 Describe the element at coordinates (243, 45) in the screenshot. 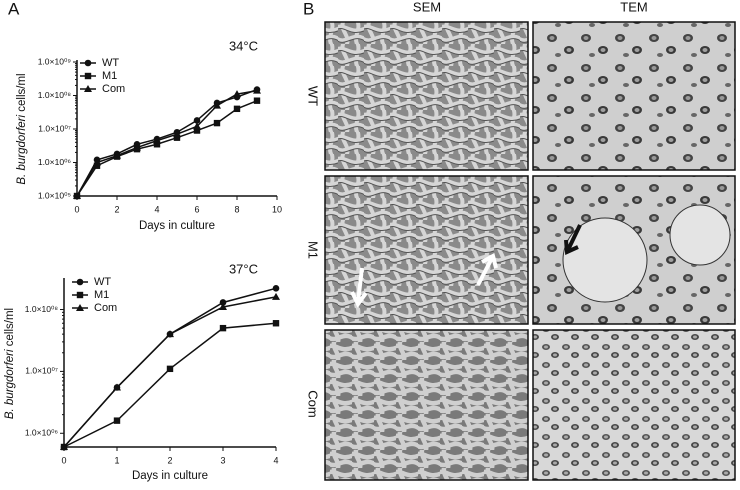

I see `annotation: 34°C` at that location.